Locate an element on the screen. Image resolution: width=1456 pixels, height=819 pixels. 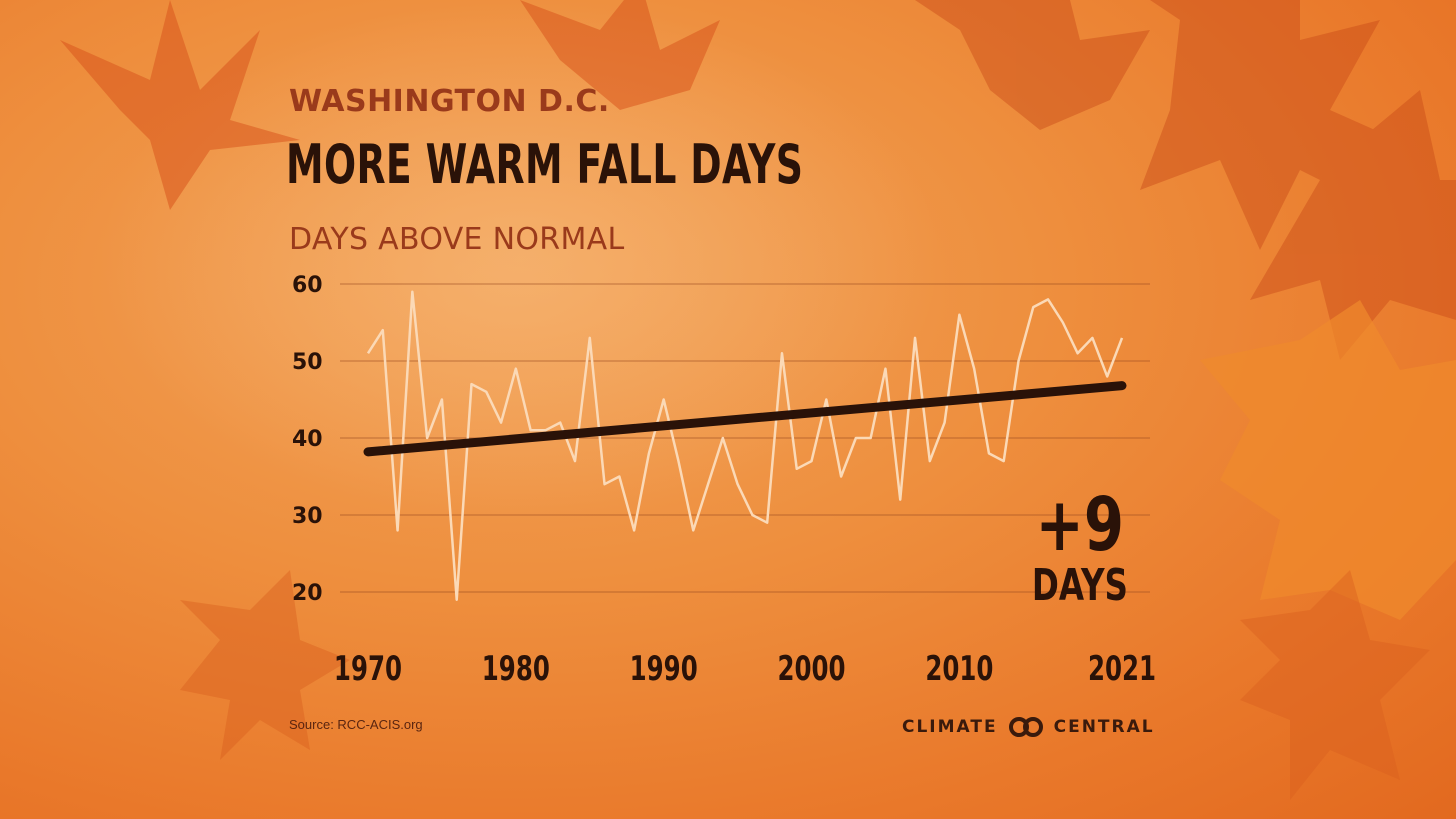
trend-change-value: +9 is located at coordinates (1079, 524).